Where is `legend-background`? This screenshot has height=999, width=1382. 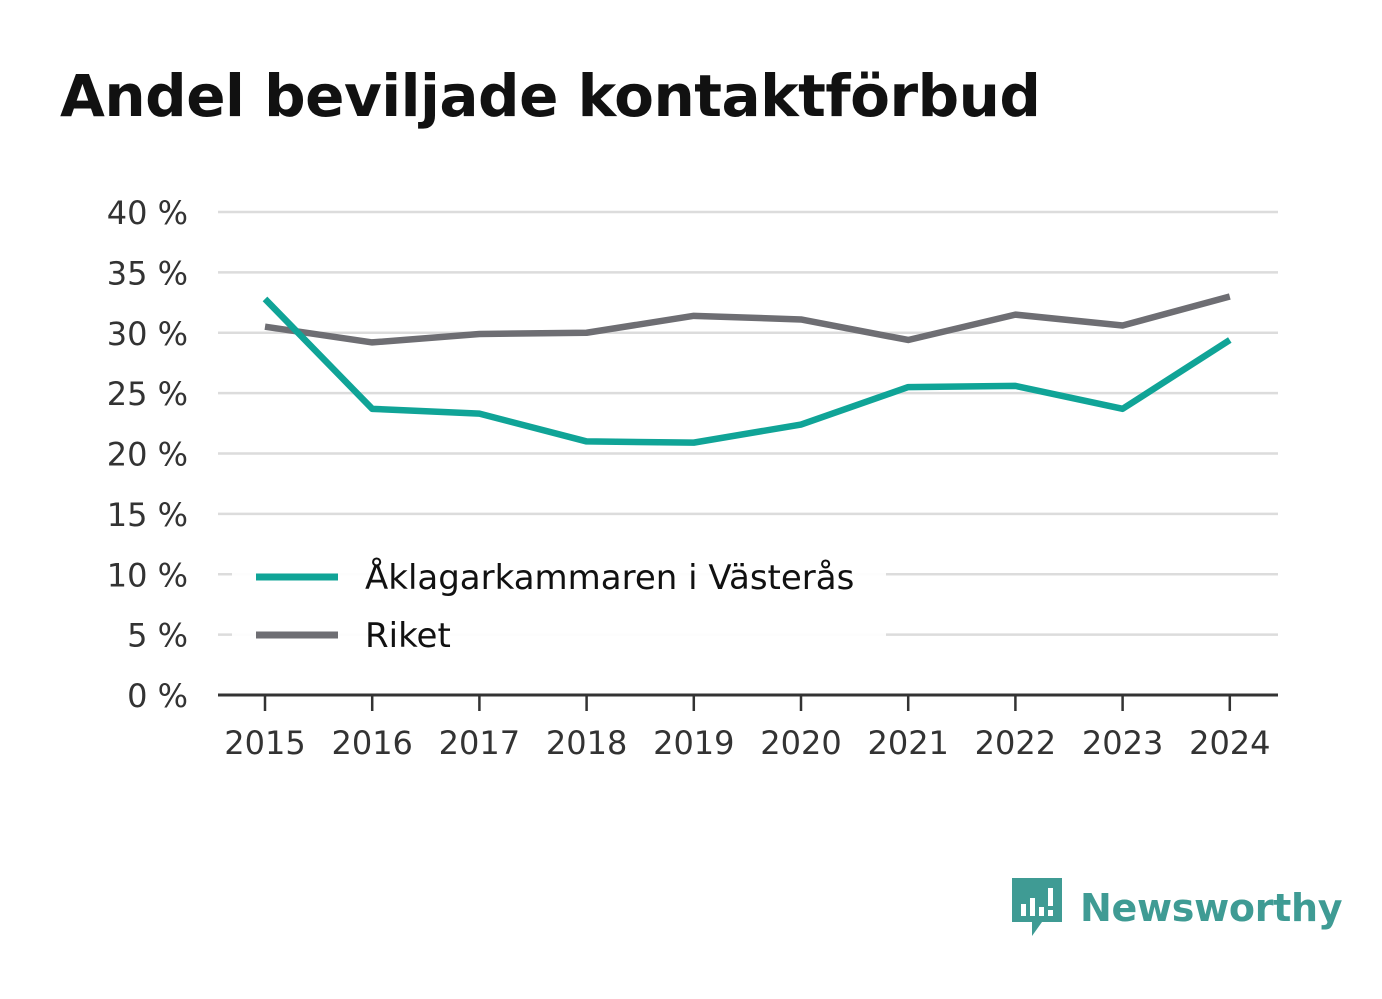
legend-background is located at coordinates (559, 598).